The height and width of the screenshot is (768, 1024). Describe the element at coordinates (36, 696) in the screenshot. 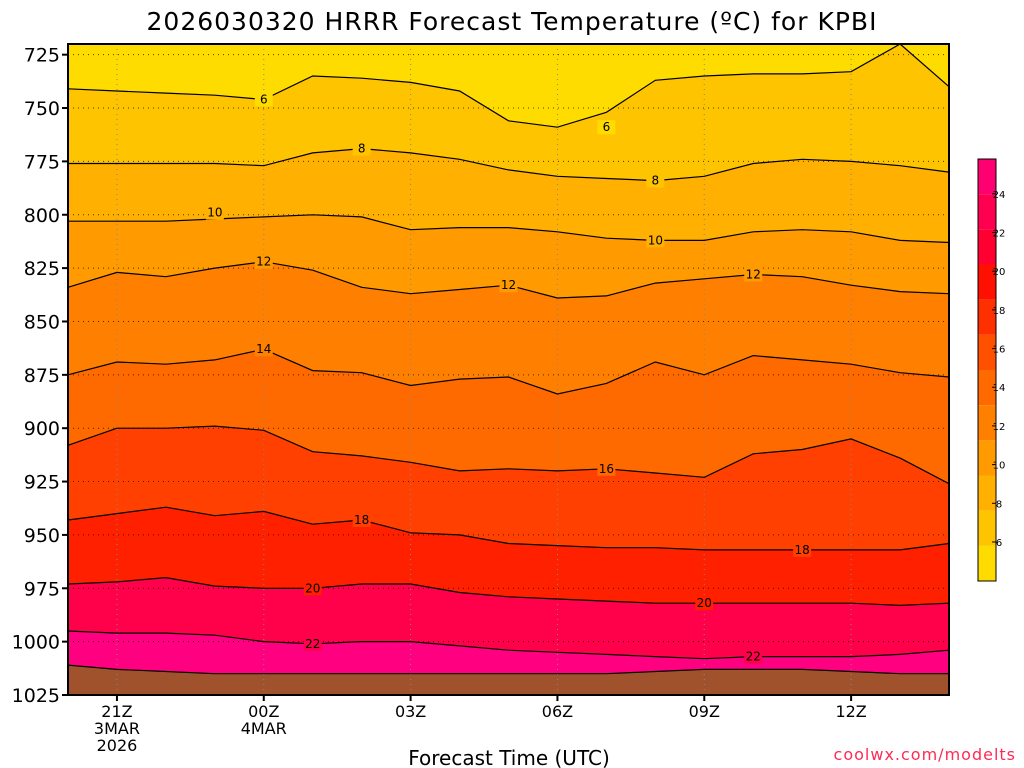

I see `y-tick-label: 1025` at that location.